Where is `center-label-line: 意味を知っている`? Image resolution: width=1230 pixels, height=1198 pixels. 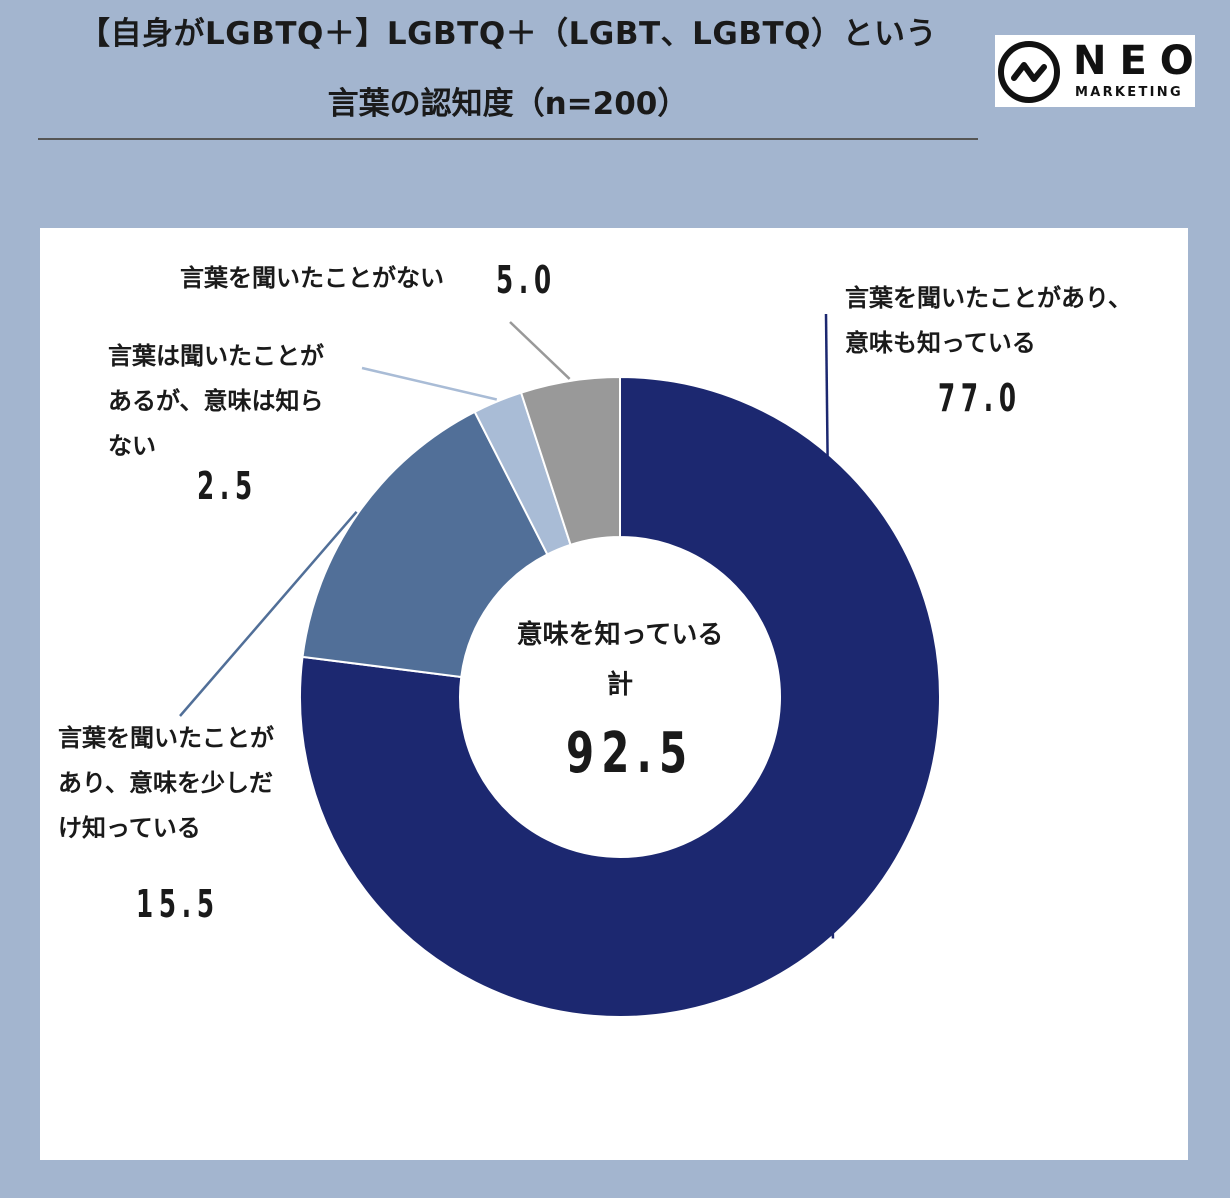 center-label-line: 意味を知っている is located at coordinates (620, 635).